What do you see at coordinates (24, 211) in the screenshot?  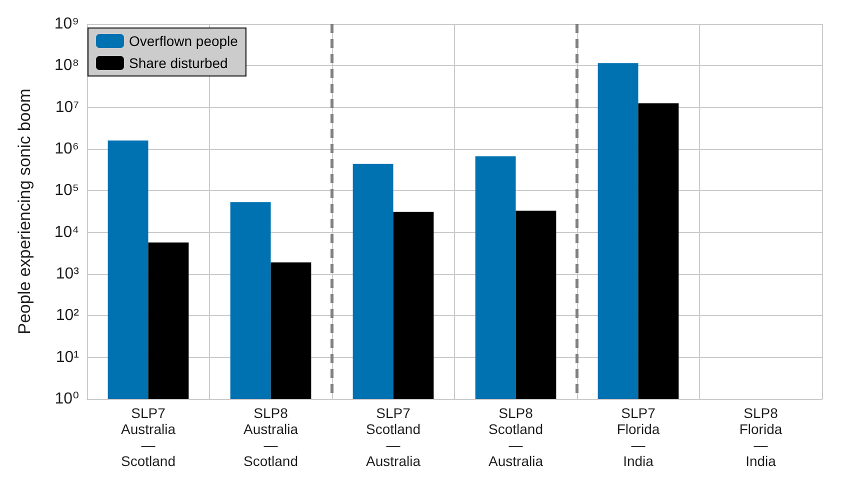 I see `y-axis-title: People experiencing sonic boom` at bounding box center [24, 211].